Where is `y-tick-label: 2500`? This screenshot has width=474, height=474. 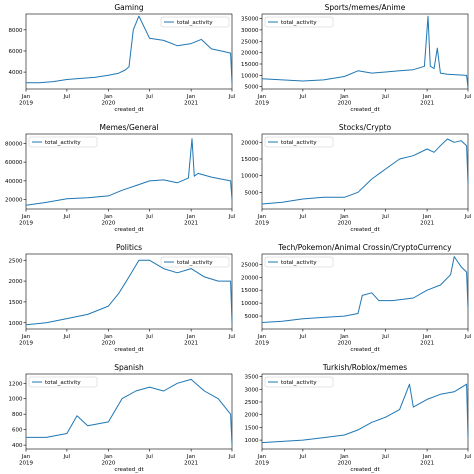
y-tick-label: 2500 is located at coordinates (252, 403).